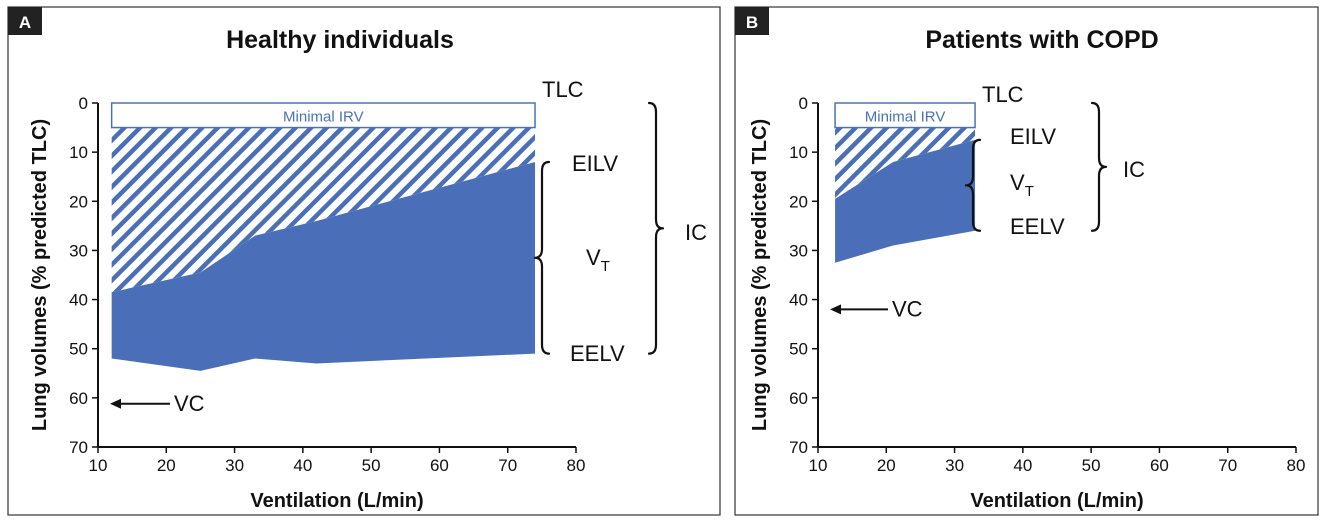  Describe the element at coordinates (1041, 40) in the screenshot. I see `panel-b-title: Patients with COPD` at that location.